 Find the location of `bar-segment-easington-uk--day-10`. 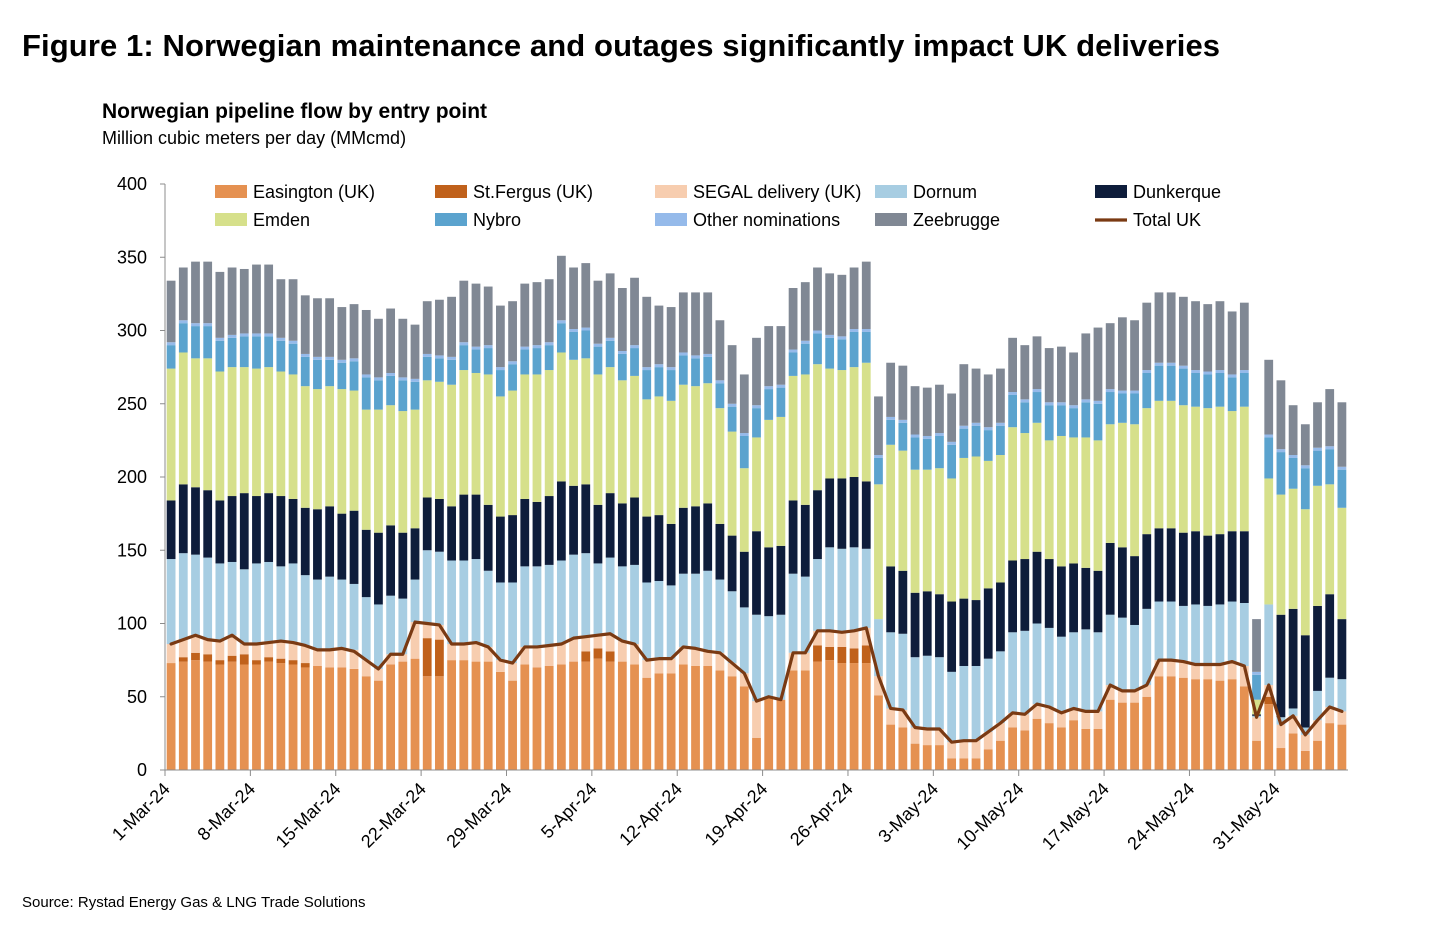

bar-segment-easington-uk--day-10 is located at coordinates (281, 716).